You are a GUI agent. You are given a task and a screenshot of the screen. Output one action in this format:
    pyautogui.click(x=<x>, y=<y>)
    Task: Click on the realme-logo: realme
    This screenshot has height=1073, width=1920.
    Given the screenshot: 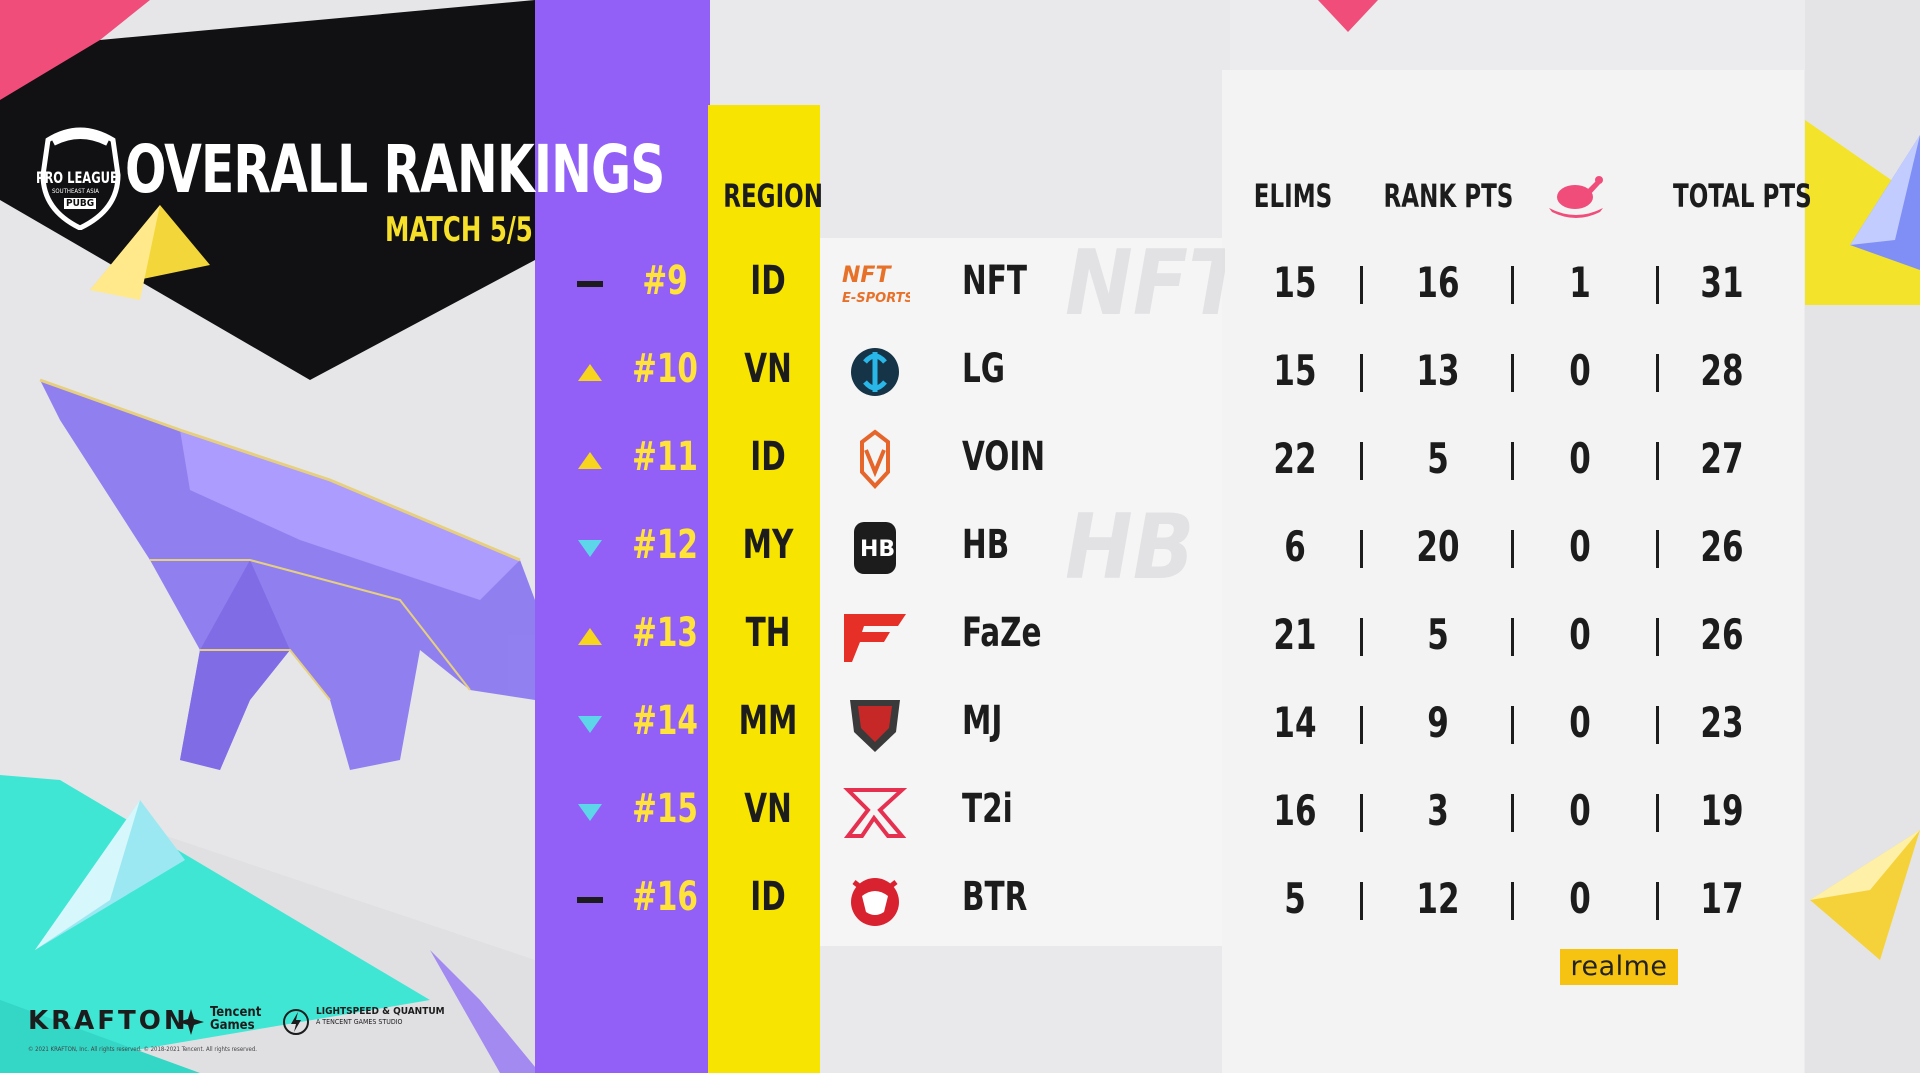 What is the action you would take?
    pyautogui.click(x=1619, y=967)
    